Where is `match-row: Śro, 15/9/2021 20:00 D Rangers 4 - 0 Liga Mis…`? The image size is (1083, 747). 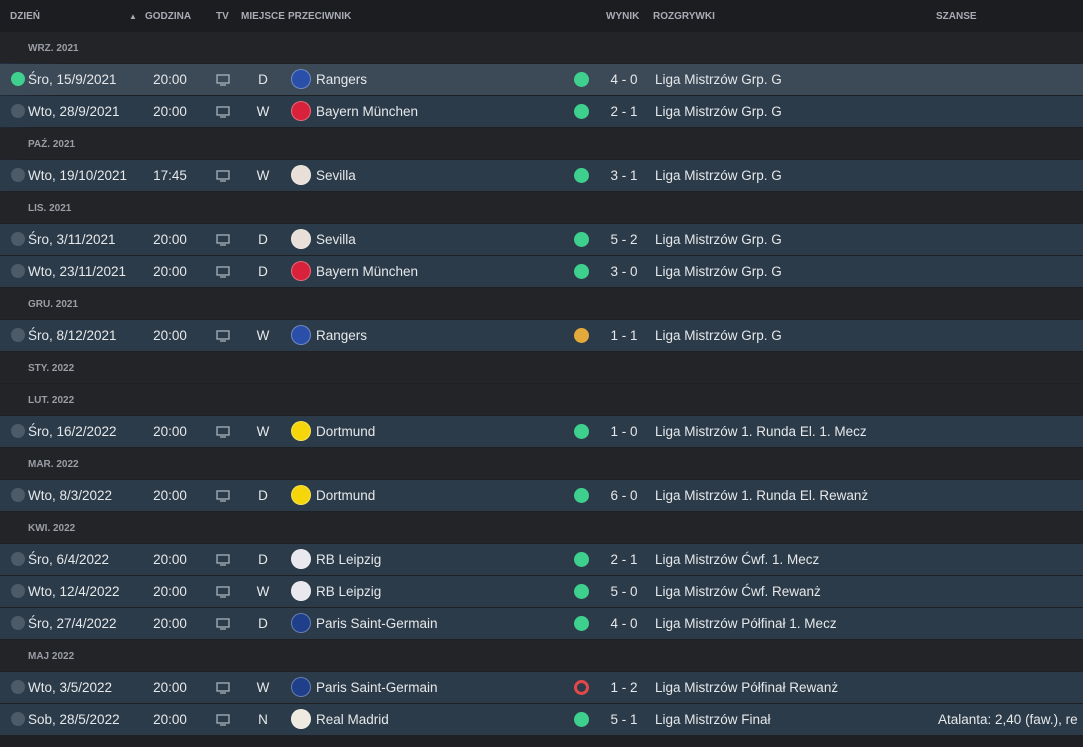
match-row: Śro, 15/9/2021 20:00 D Rangers 4 - 0 Liga Mis… is located at coordinates (541, 79).